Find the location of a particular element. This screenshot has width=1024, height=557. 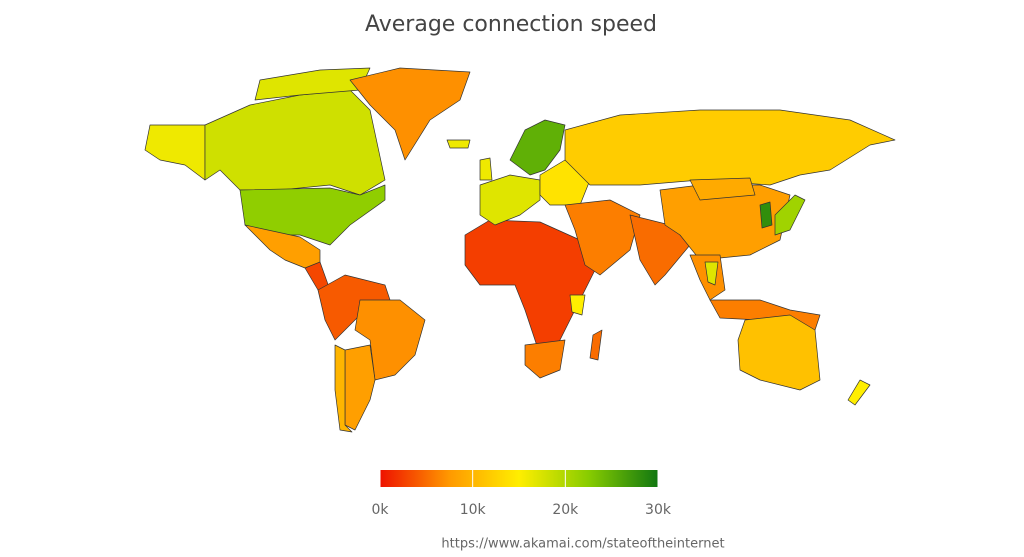

colorbar-tick-label: 10k is located at coordinates (473, 510).